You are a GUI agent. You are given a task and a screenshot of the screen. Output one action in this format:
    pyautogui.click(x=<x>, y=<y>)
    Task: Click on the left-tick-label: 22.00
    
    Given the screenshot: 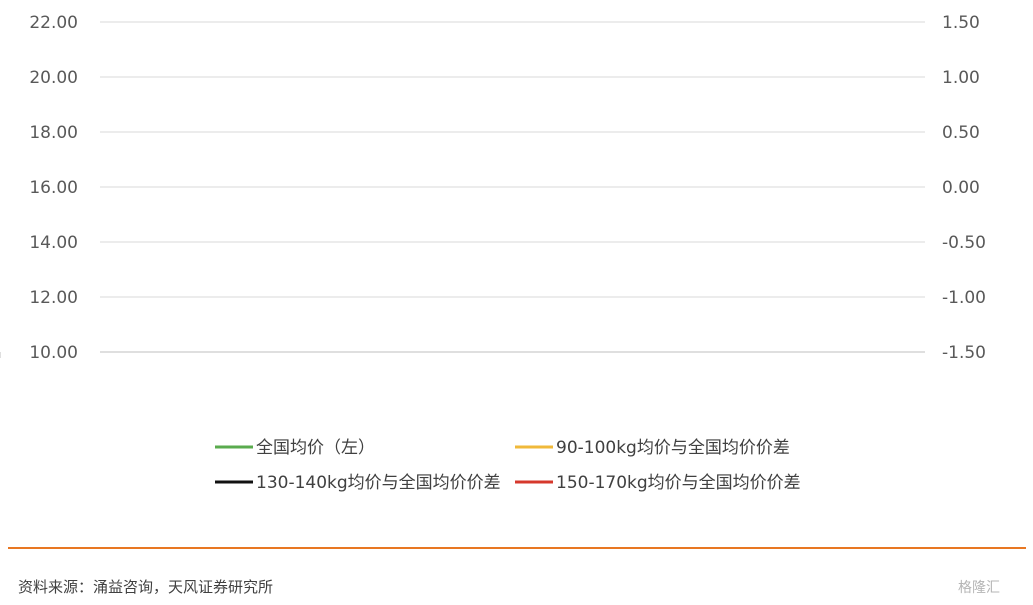 What is the action you would take?
    pyautogui.click(x=53, y=23)
    